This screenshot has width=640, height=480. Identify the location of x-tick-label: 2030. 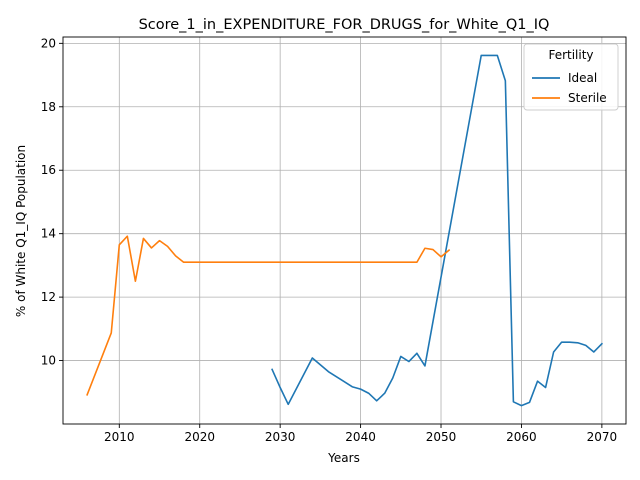
(280, 437).